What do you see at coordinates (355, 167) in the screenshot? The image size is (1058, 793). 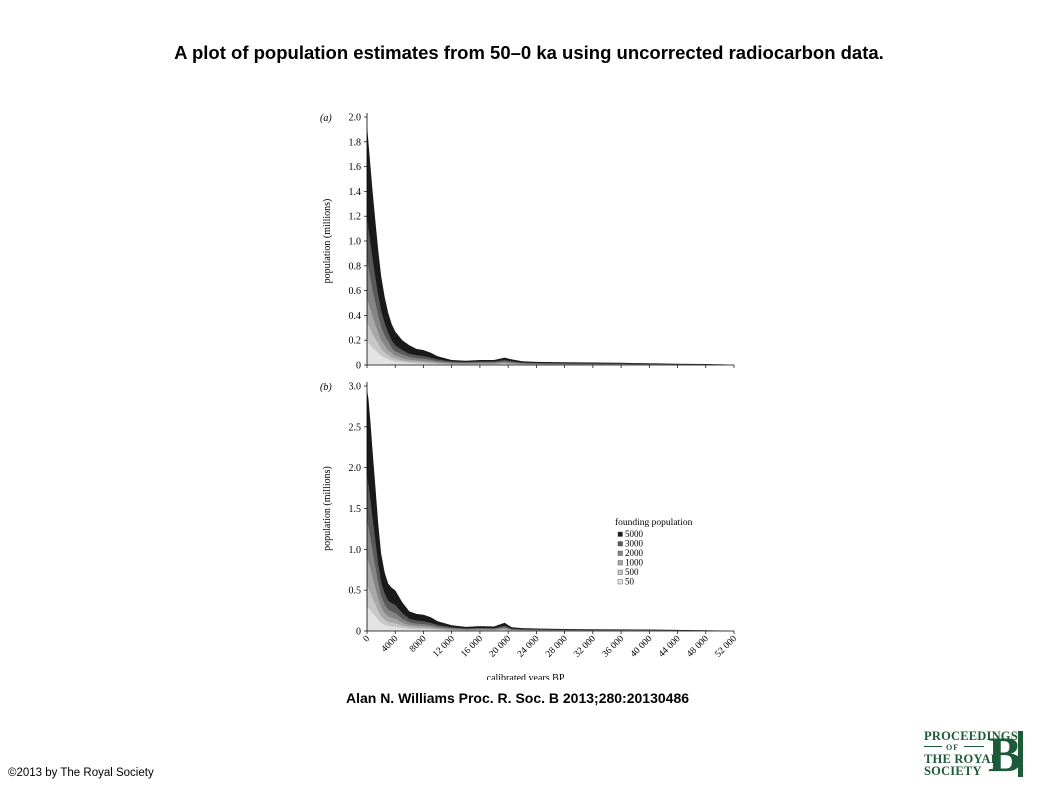 I see `y-tick-label: 1.6` at bounding box center [355, 167].